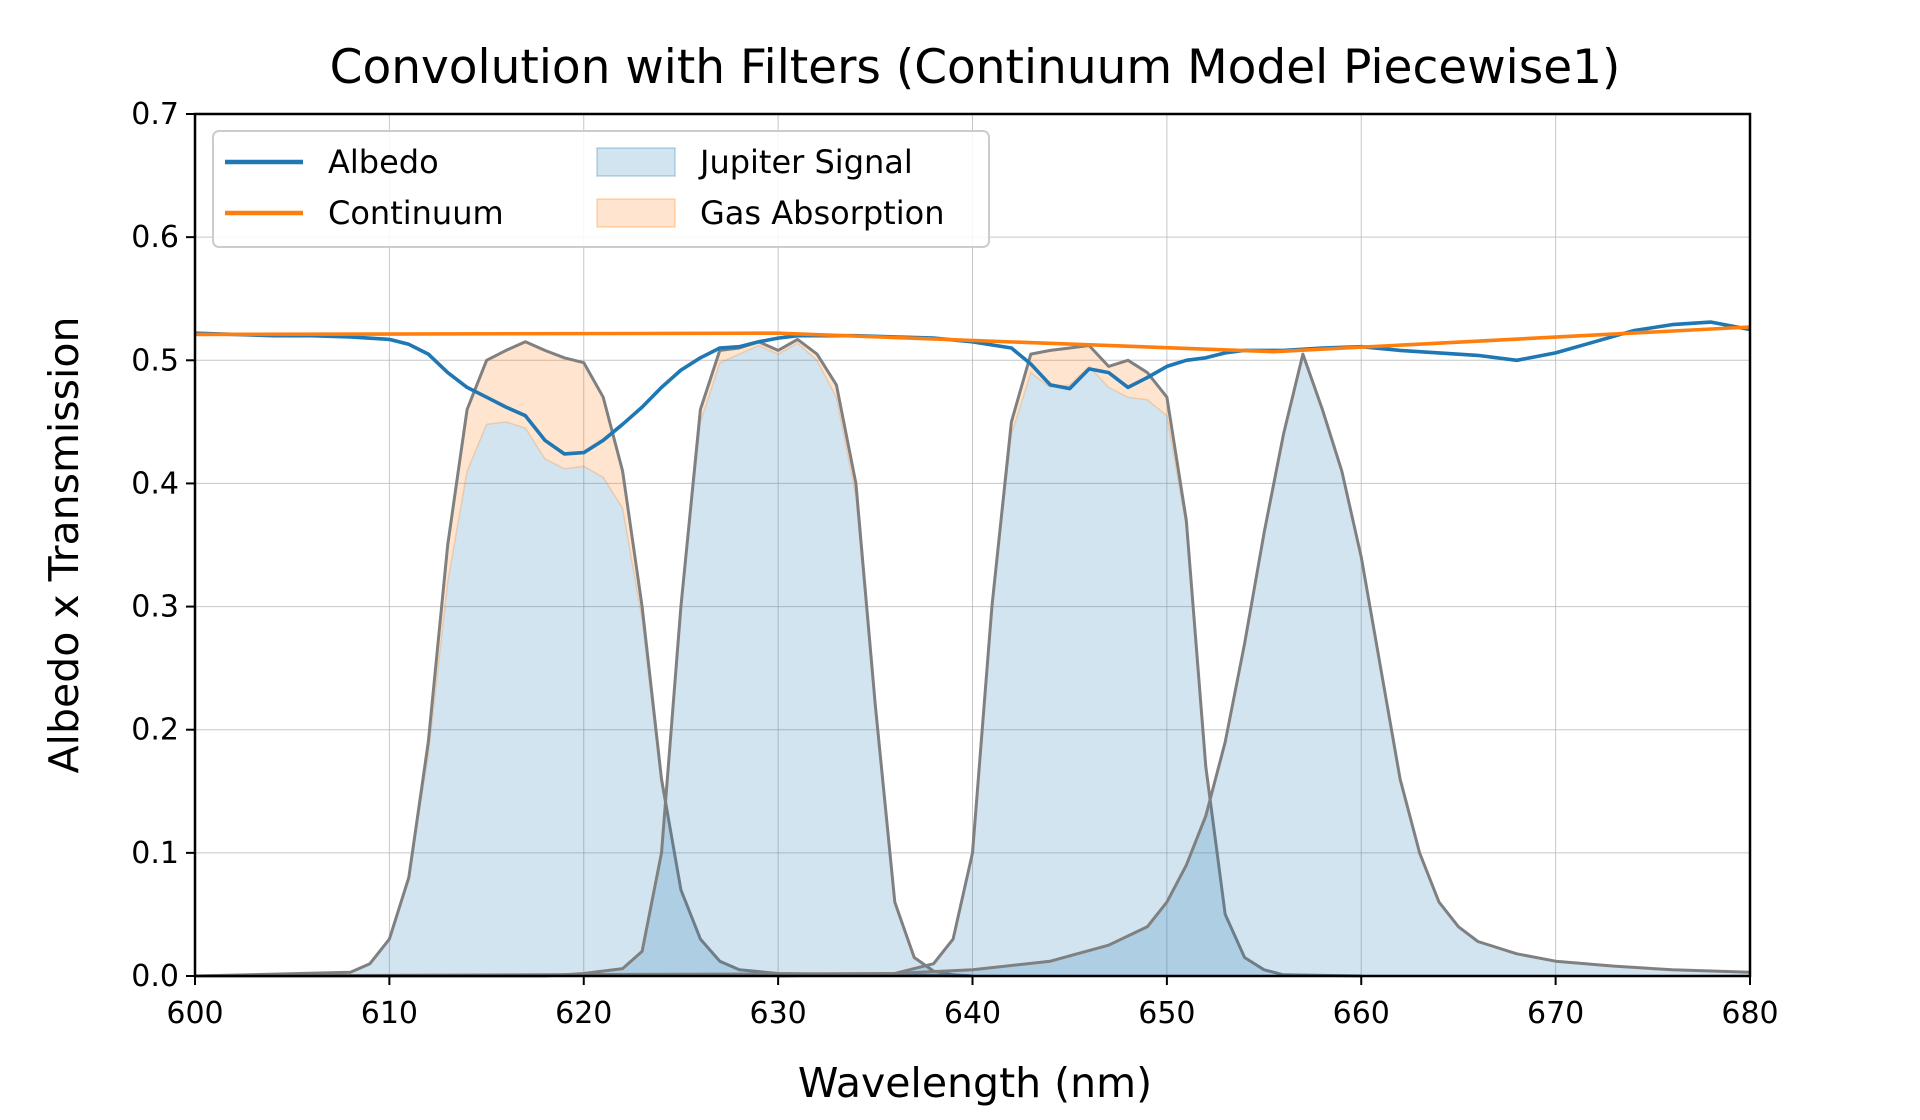  What do you see at coordinates (1555, 1013) in the screenshot?
I see `x-tick-label: 670` at bounding box center [1555, 1013].